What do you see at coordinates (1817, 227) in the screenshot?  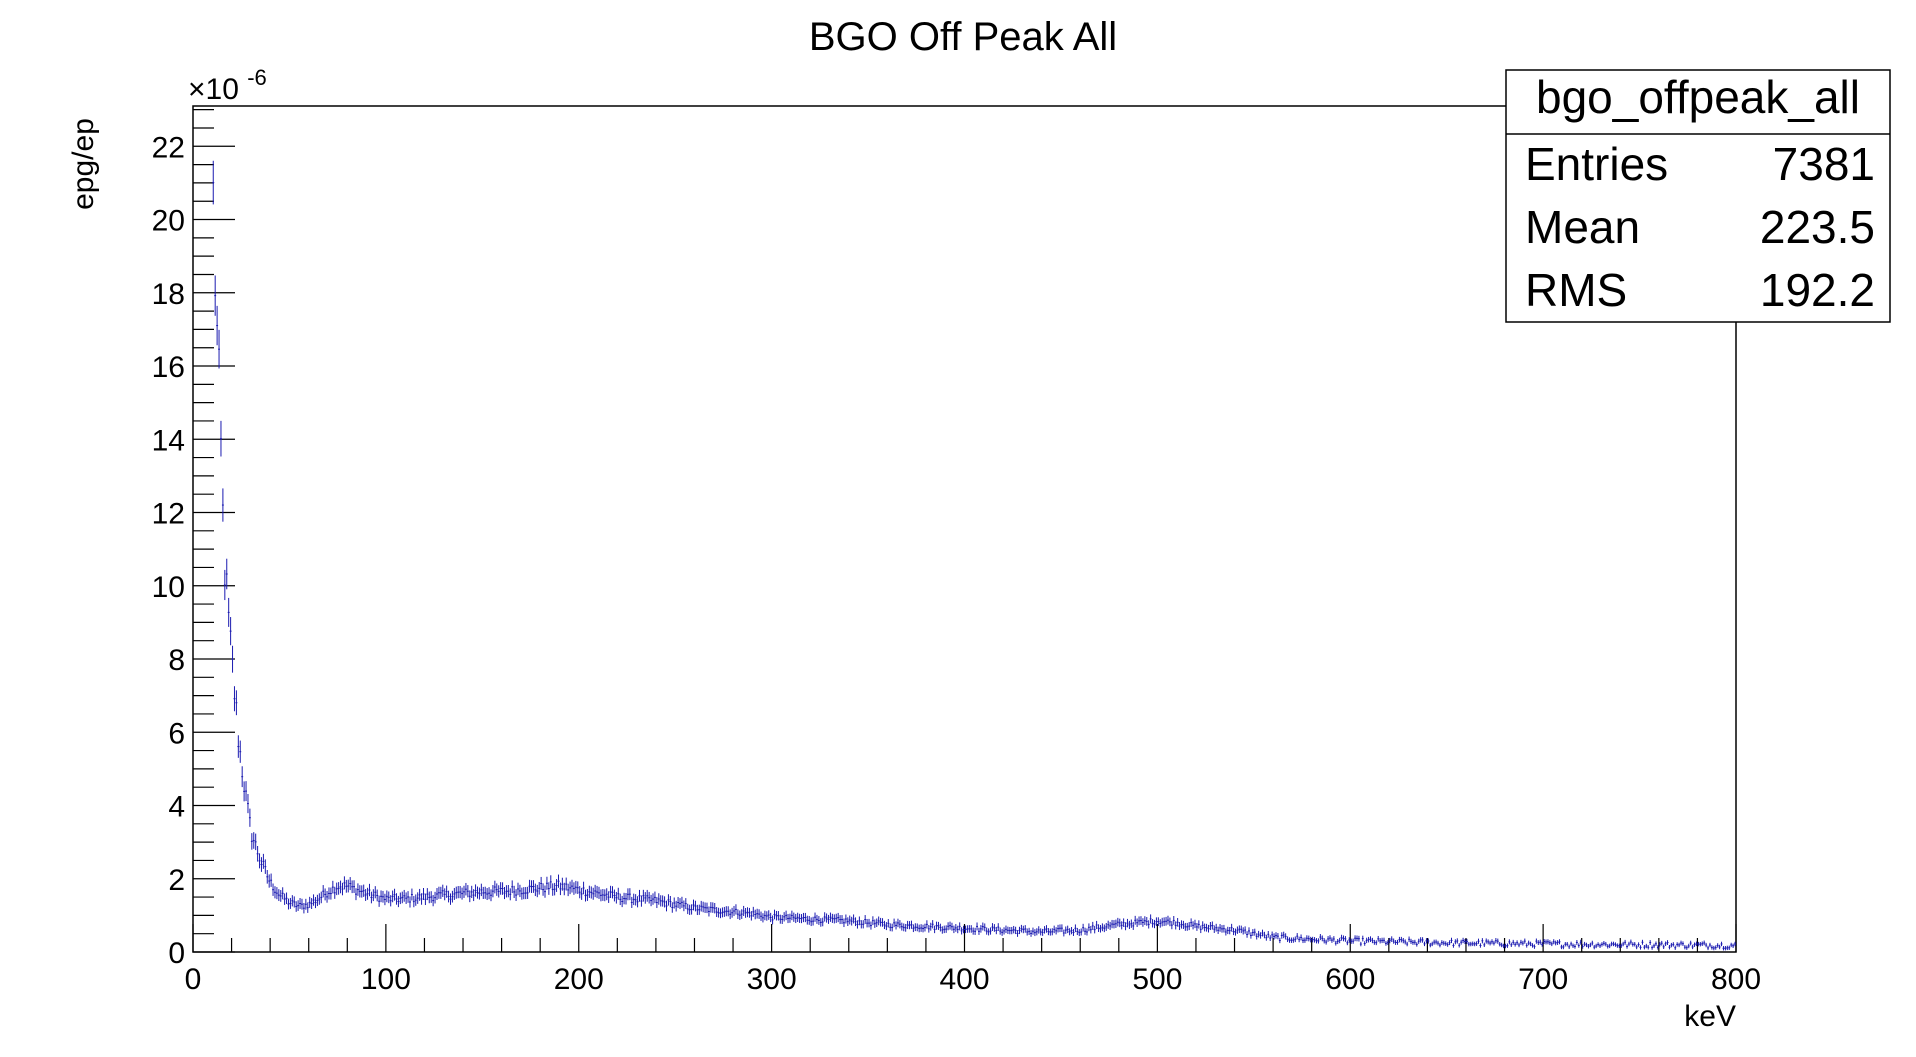 I see `stats-mean-value: 223.5` at bounding box center [1817, 227].